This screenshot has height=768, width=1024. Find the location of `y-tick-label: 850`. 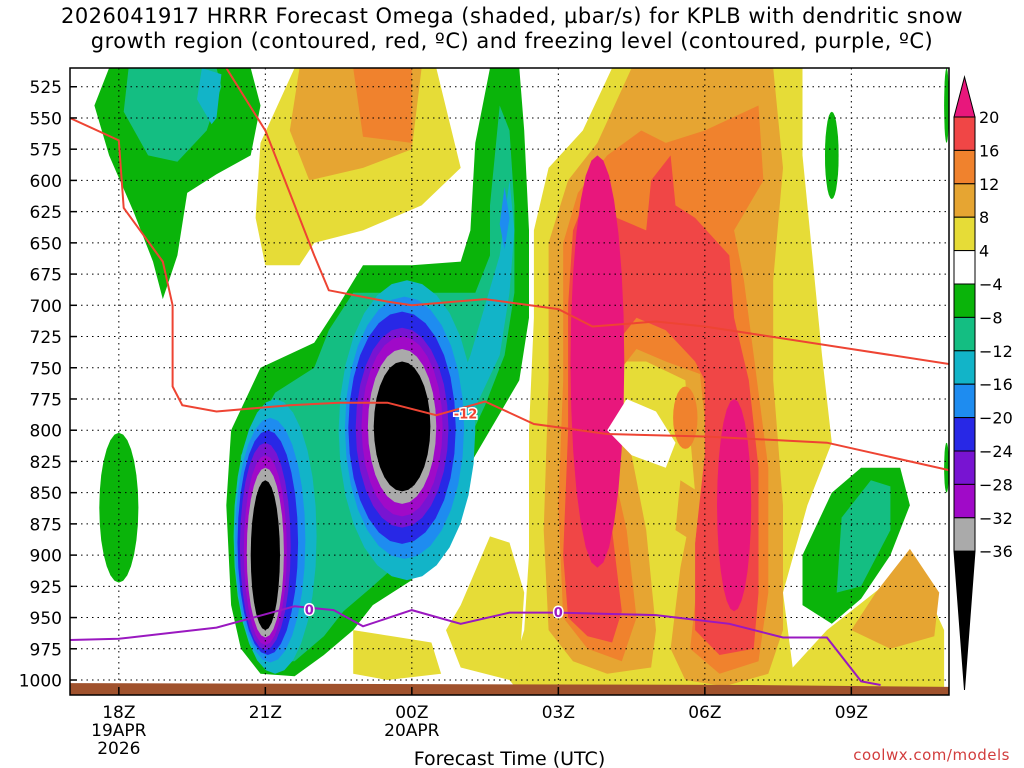

y-tick-label: 850 is located at coordinates (46, 494).